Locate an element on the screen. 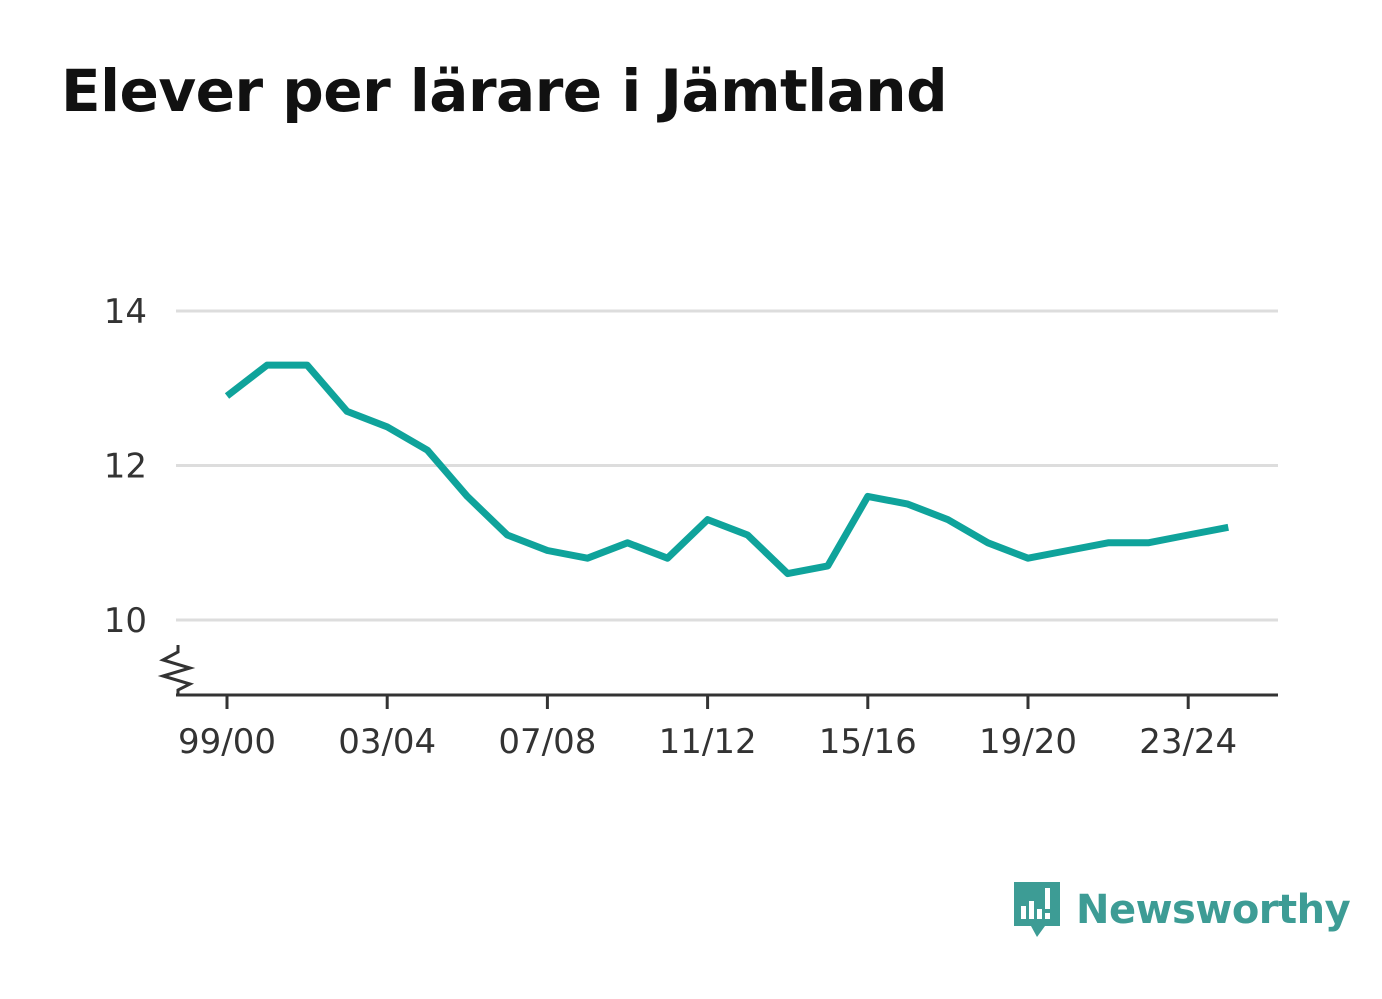 The width and height of the screenshot is (1382, 999). y-tick-label: 14 is located at coordinates (125, 312).